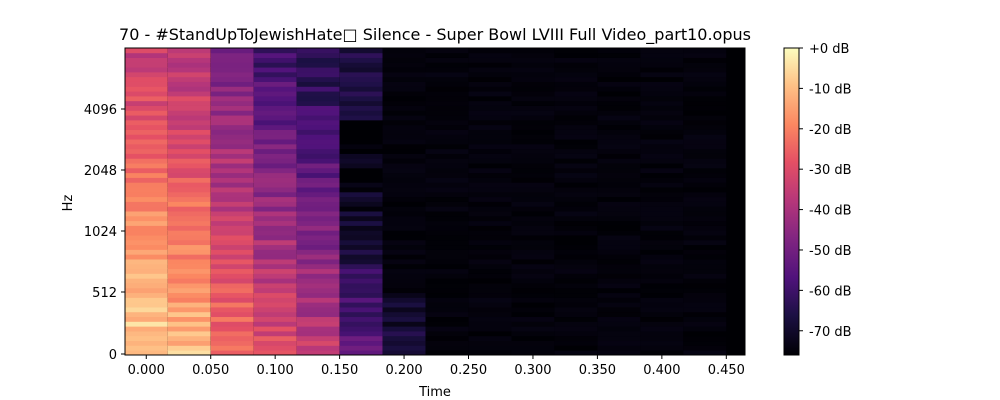 This screenshot has width=1000, height=400. I want to click on colorbar-tick-label: -70 dB, so click(830, 332).